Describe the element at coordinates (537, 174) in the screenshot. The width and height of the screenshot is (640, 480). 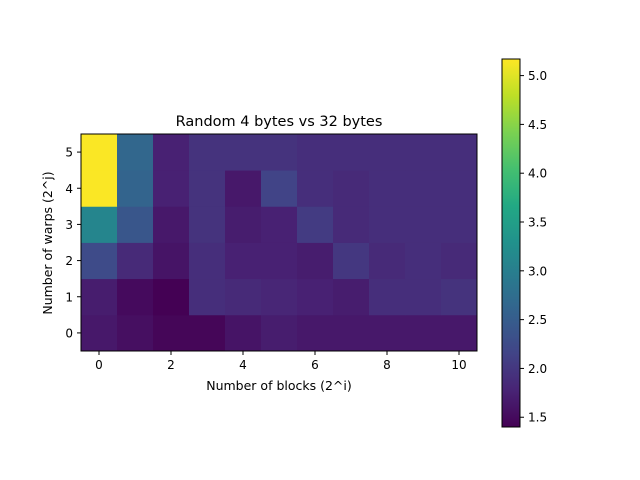
I see `colorbar-tick-label: 4.0` at that location.